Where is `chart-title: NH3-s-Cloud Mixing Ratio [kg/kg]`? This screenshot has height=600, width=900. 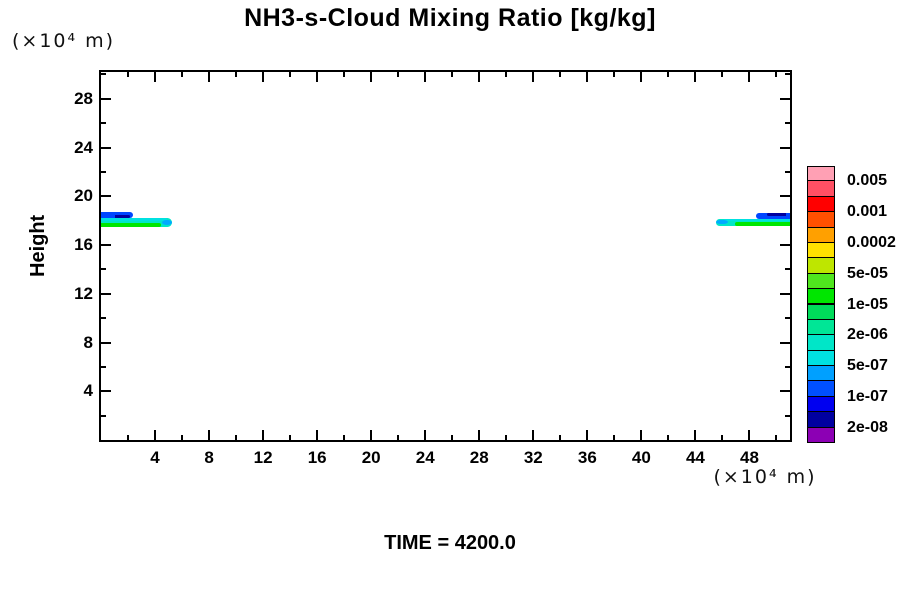 chart-title: NH3-s-Cloud Mixing Ratio [kg/kg] is located at coordinates (450, 18).